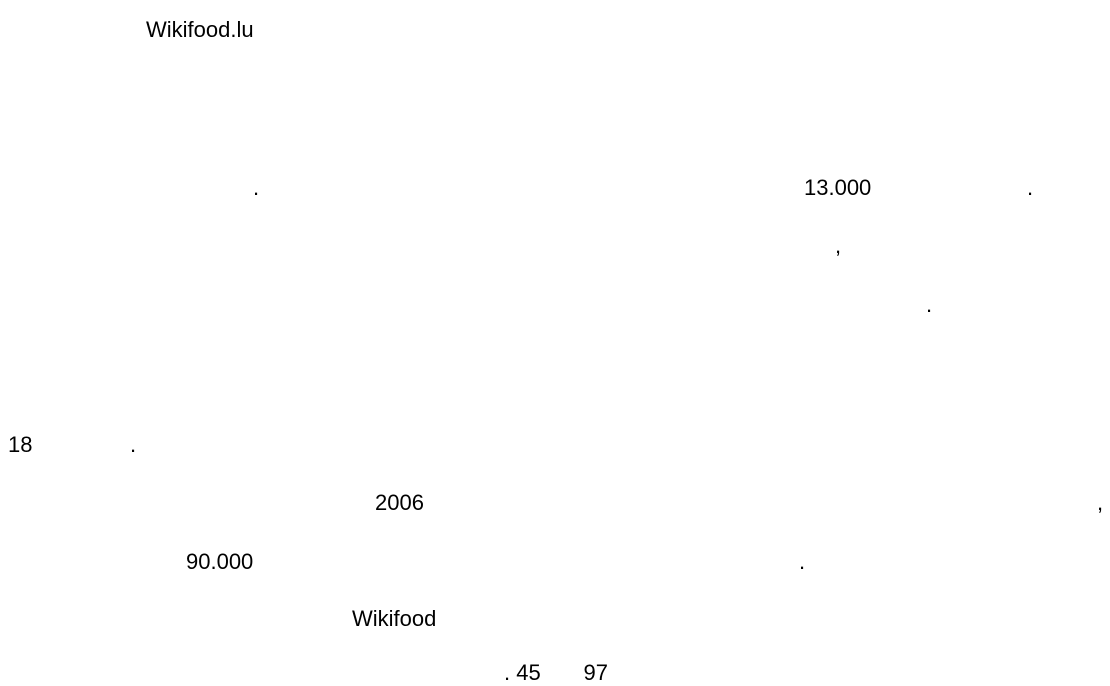 Image resolution: width=1110 pixels, height=686 pixels. I want to click on paragraph2-comma: ,, so click(1100, 503).